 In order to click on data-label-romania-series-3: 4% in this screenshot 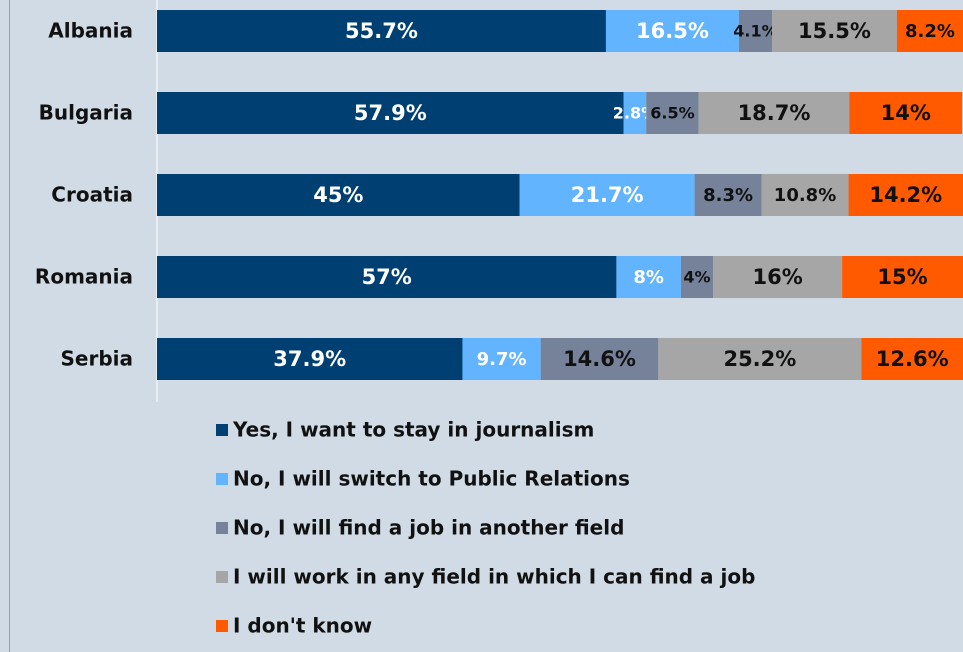, I will do `click(696, 277)`.